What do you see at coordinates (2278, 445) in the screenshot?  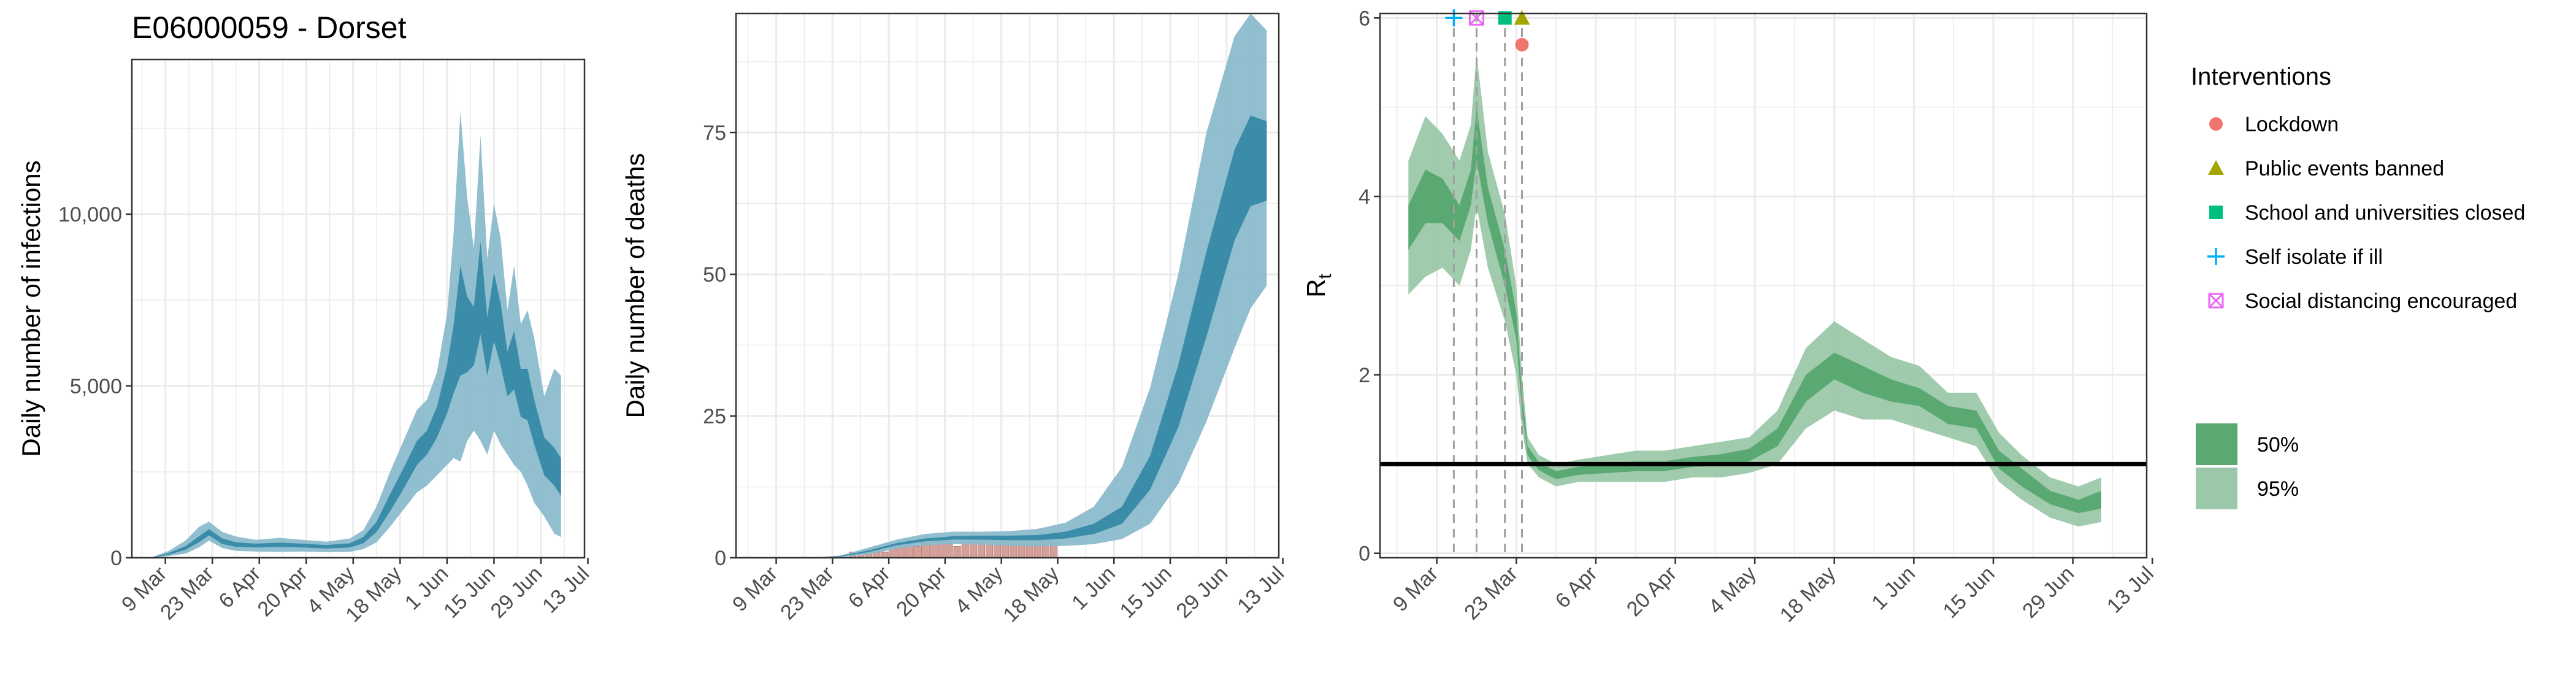 I see `legend-band-label: 50%` at bounding box center [2278, 445].